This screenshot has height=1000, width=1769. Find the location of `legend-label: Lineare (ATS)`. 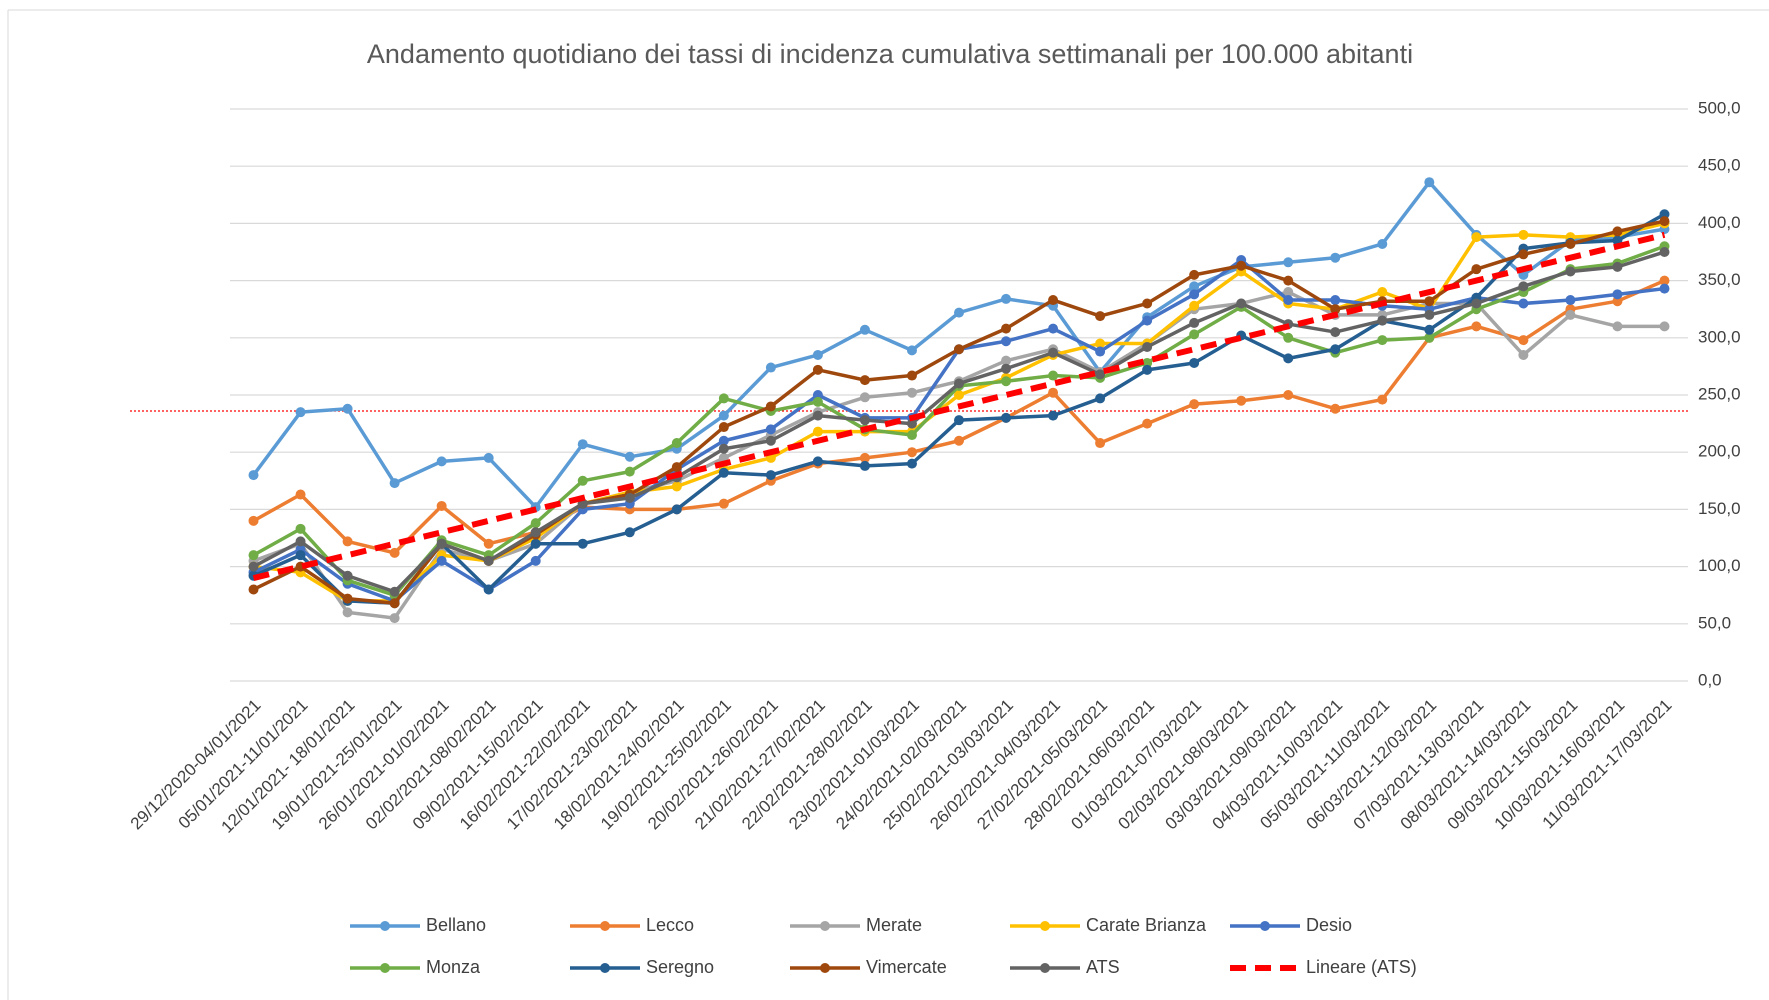

legend-label: Lineare (ATS) is located at coordinates (1361, 967).